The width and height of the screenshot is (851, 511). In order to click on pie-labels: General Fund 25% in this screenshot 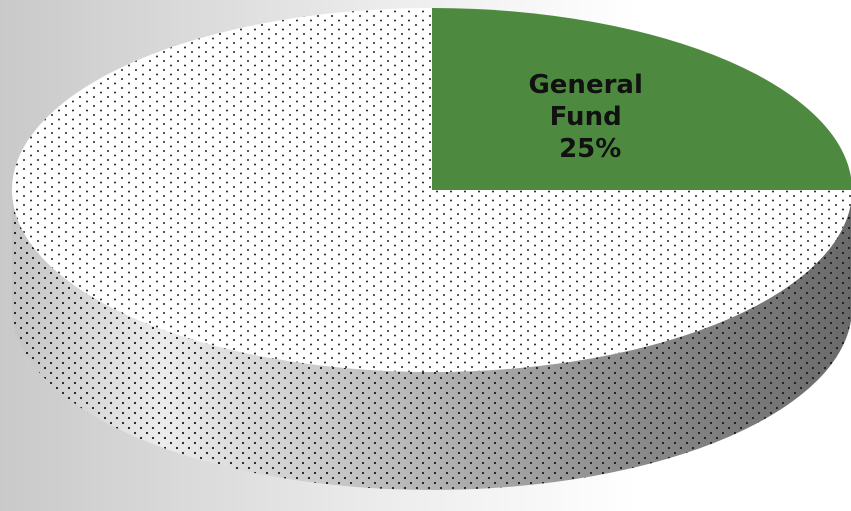, I will do `click(589, 117)`.